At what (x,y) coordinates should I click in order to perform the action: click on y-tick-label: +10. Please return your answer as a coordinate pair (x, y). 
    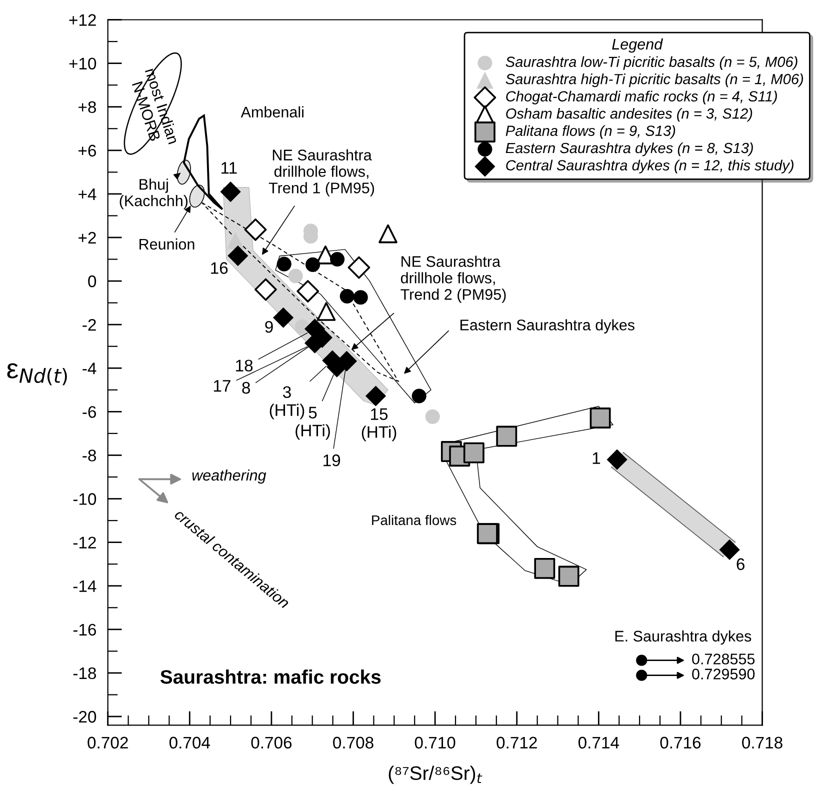
    Looking at the image, I should click on (82, 64).